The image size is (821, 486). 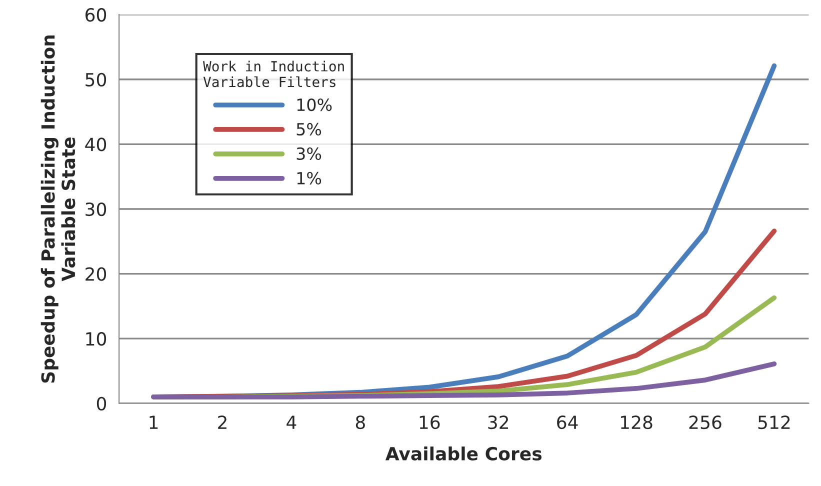 I want to click on y-tick-label: 30, so click(x=96, y=209).